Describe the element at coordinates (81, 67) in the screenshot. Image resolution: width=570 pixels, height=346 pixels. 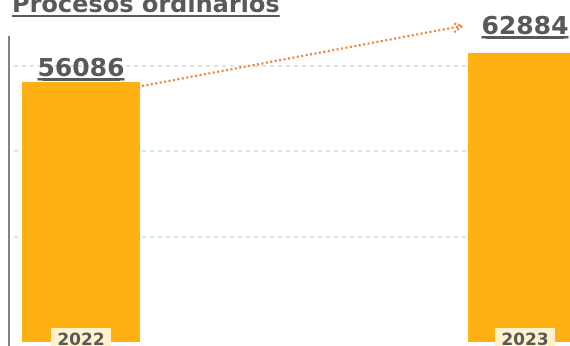
I see `data-label-2022: 56086` at that location.